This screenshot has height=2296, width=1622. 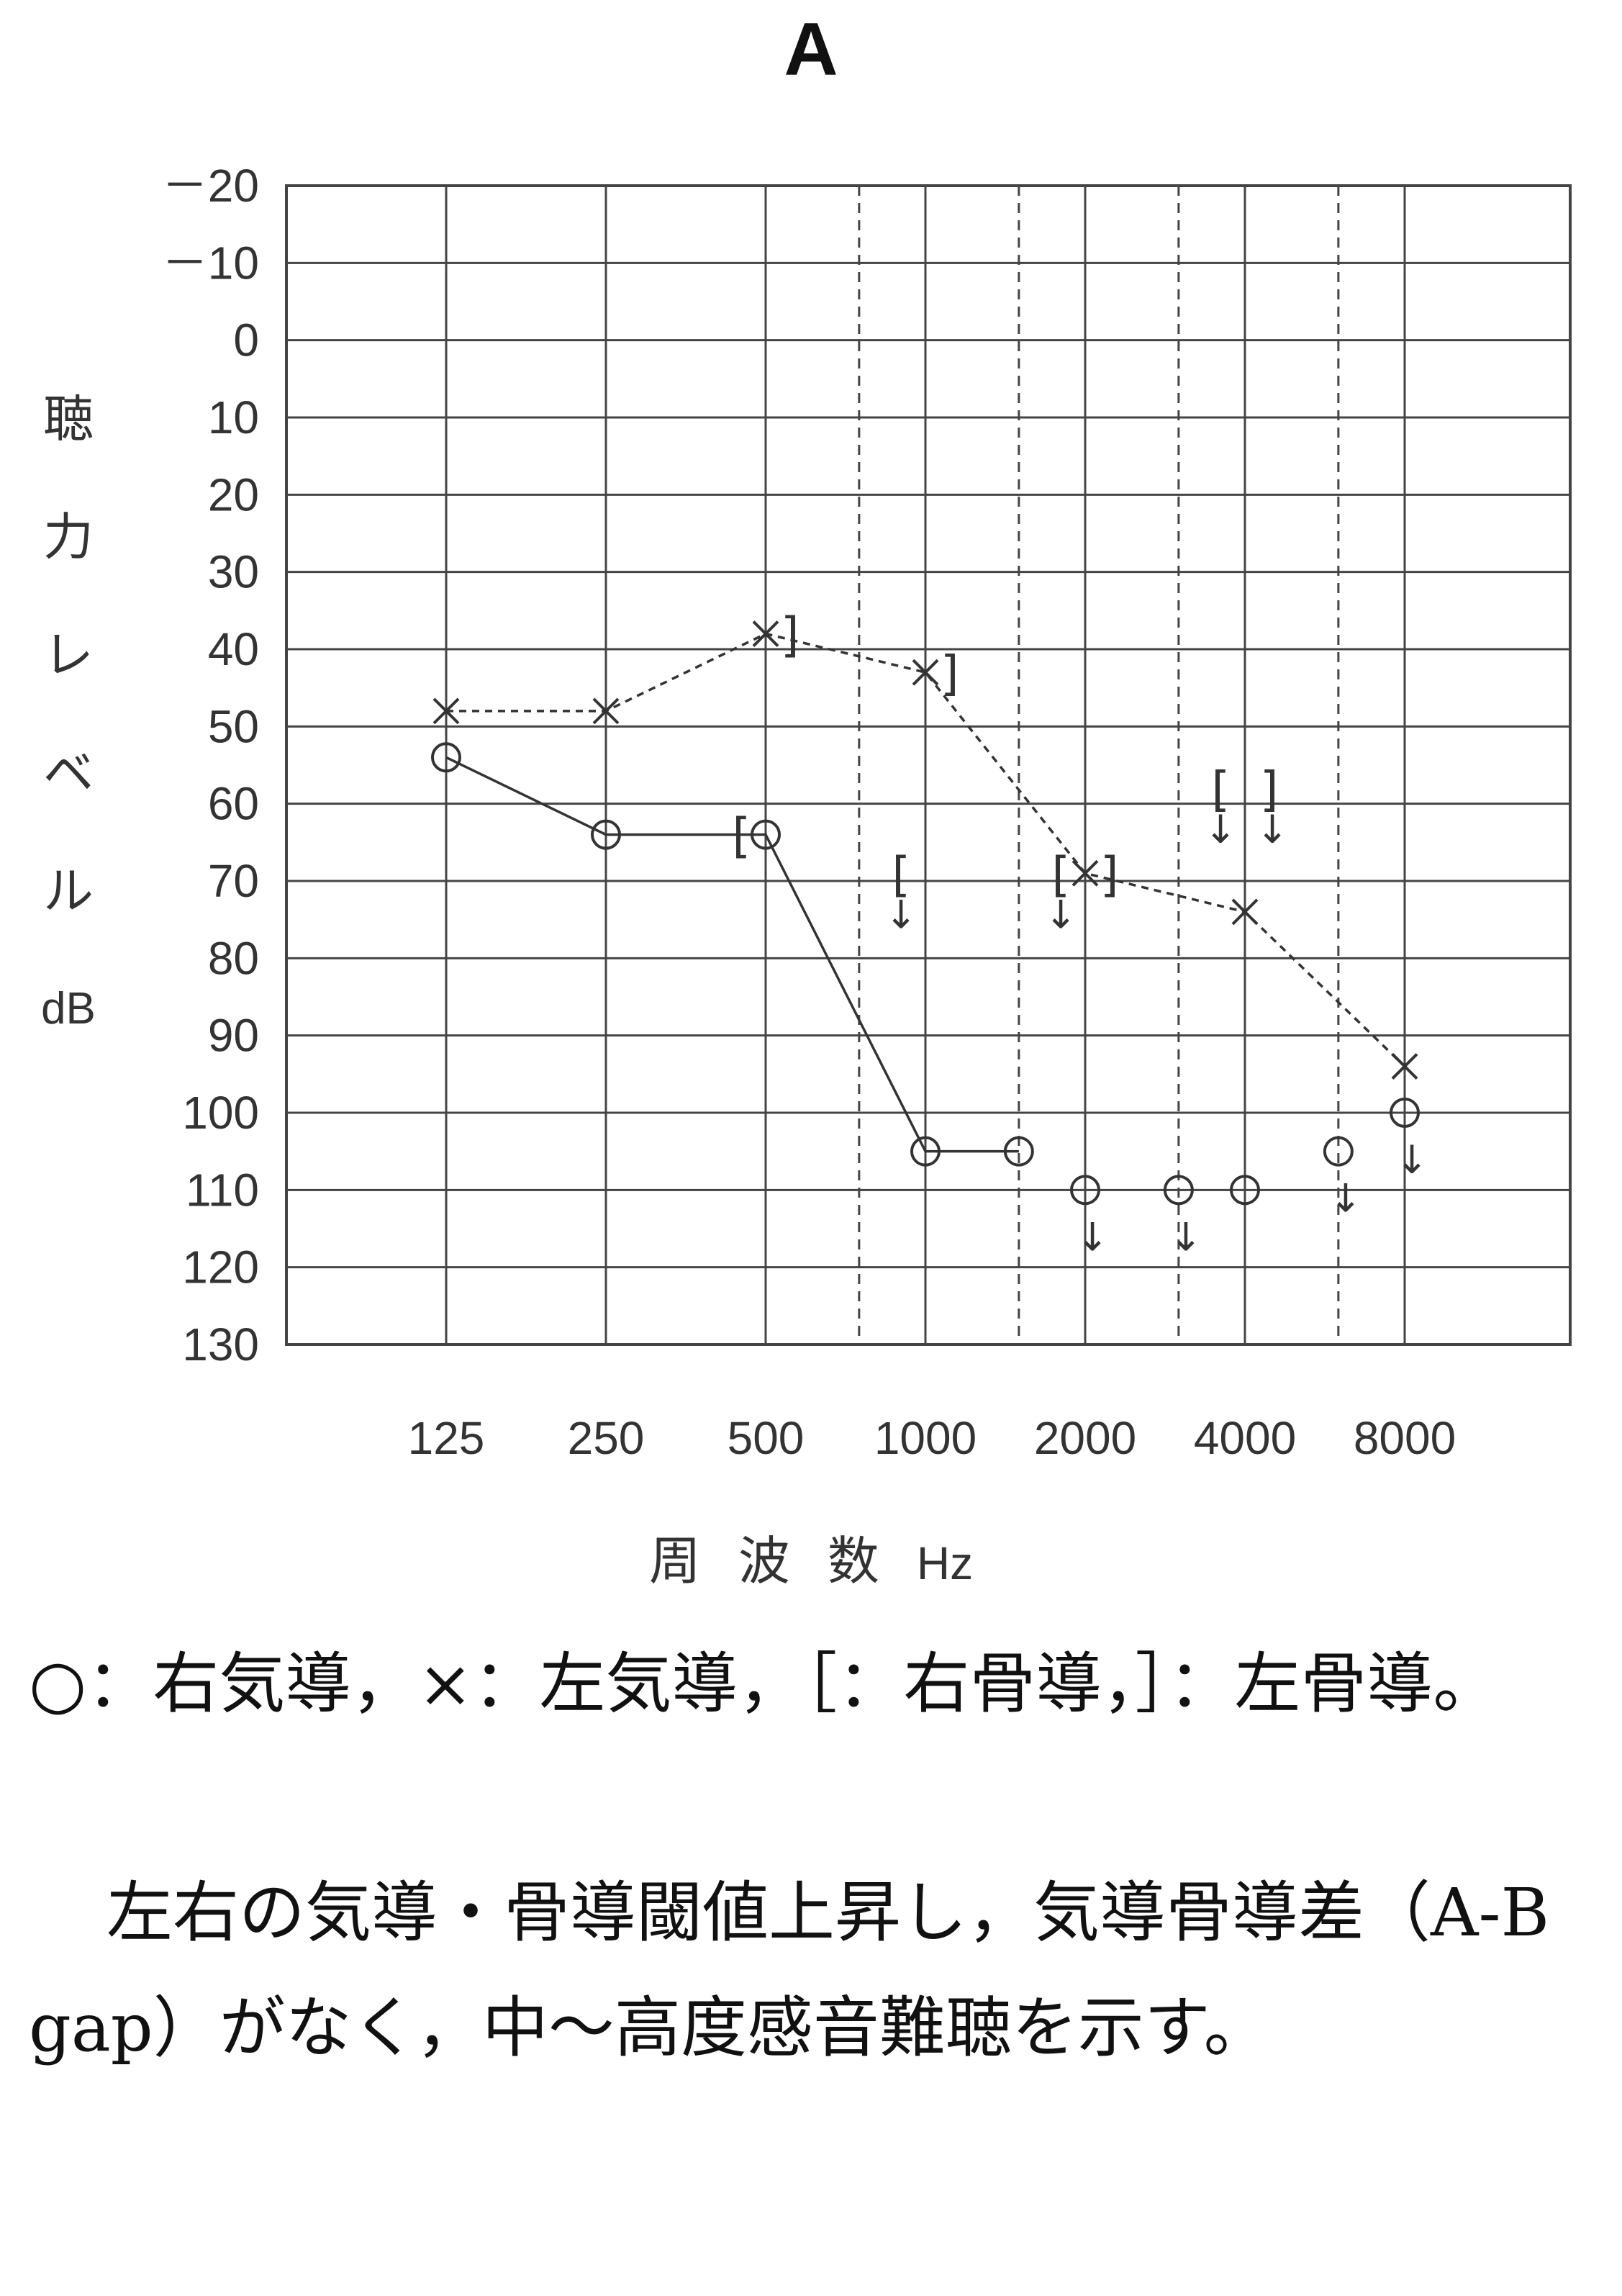 What do you see at coordinates (68, 536) in the screenshot?
I see `y-axis-label-char: 力` at bounding box center [68, 536].